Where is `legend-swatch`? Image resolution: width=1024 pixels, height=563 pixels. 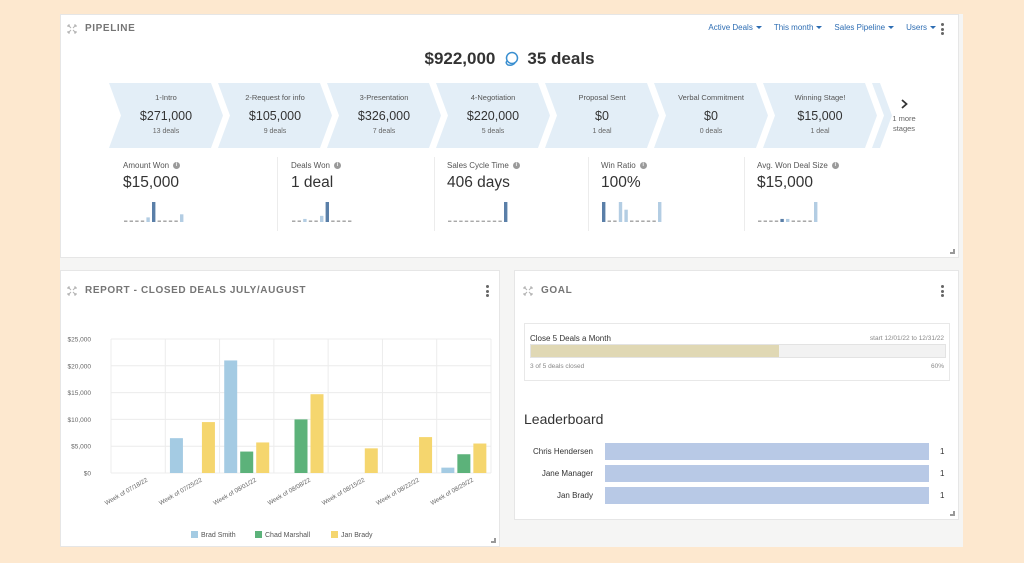 legend-swatch is located at coordinates (334, 534).